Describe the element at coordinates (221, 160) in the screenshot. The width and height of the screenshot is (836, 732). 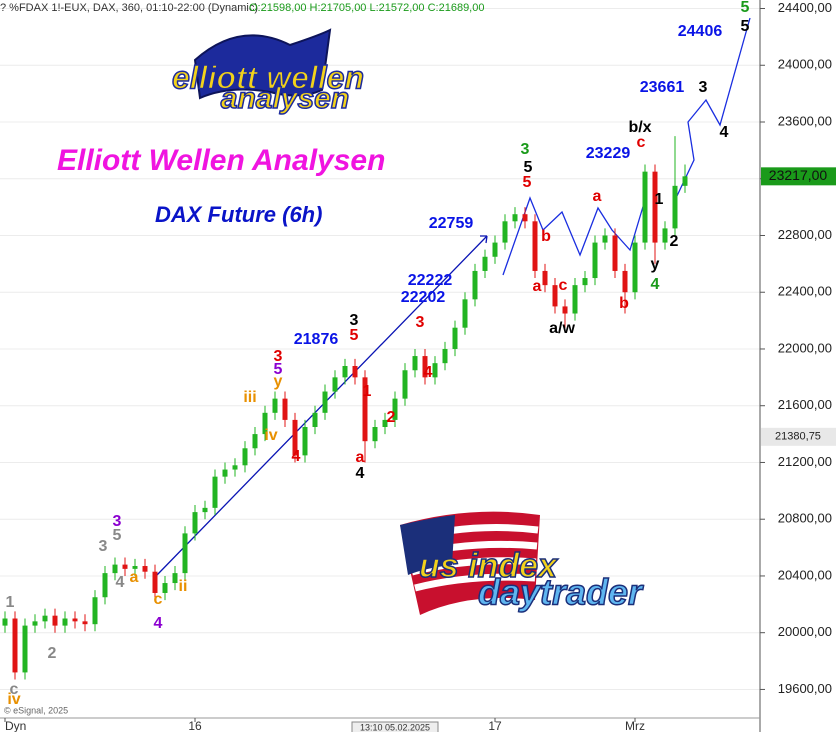
I see `chart-title: Elliott Wellen Analysen` at that location.